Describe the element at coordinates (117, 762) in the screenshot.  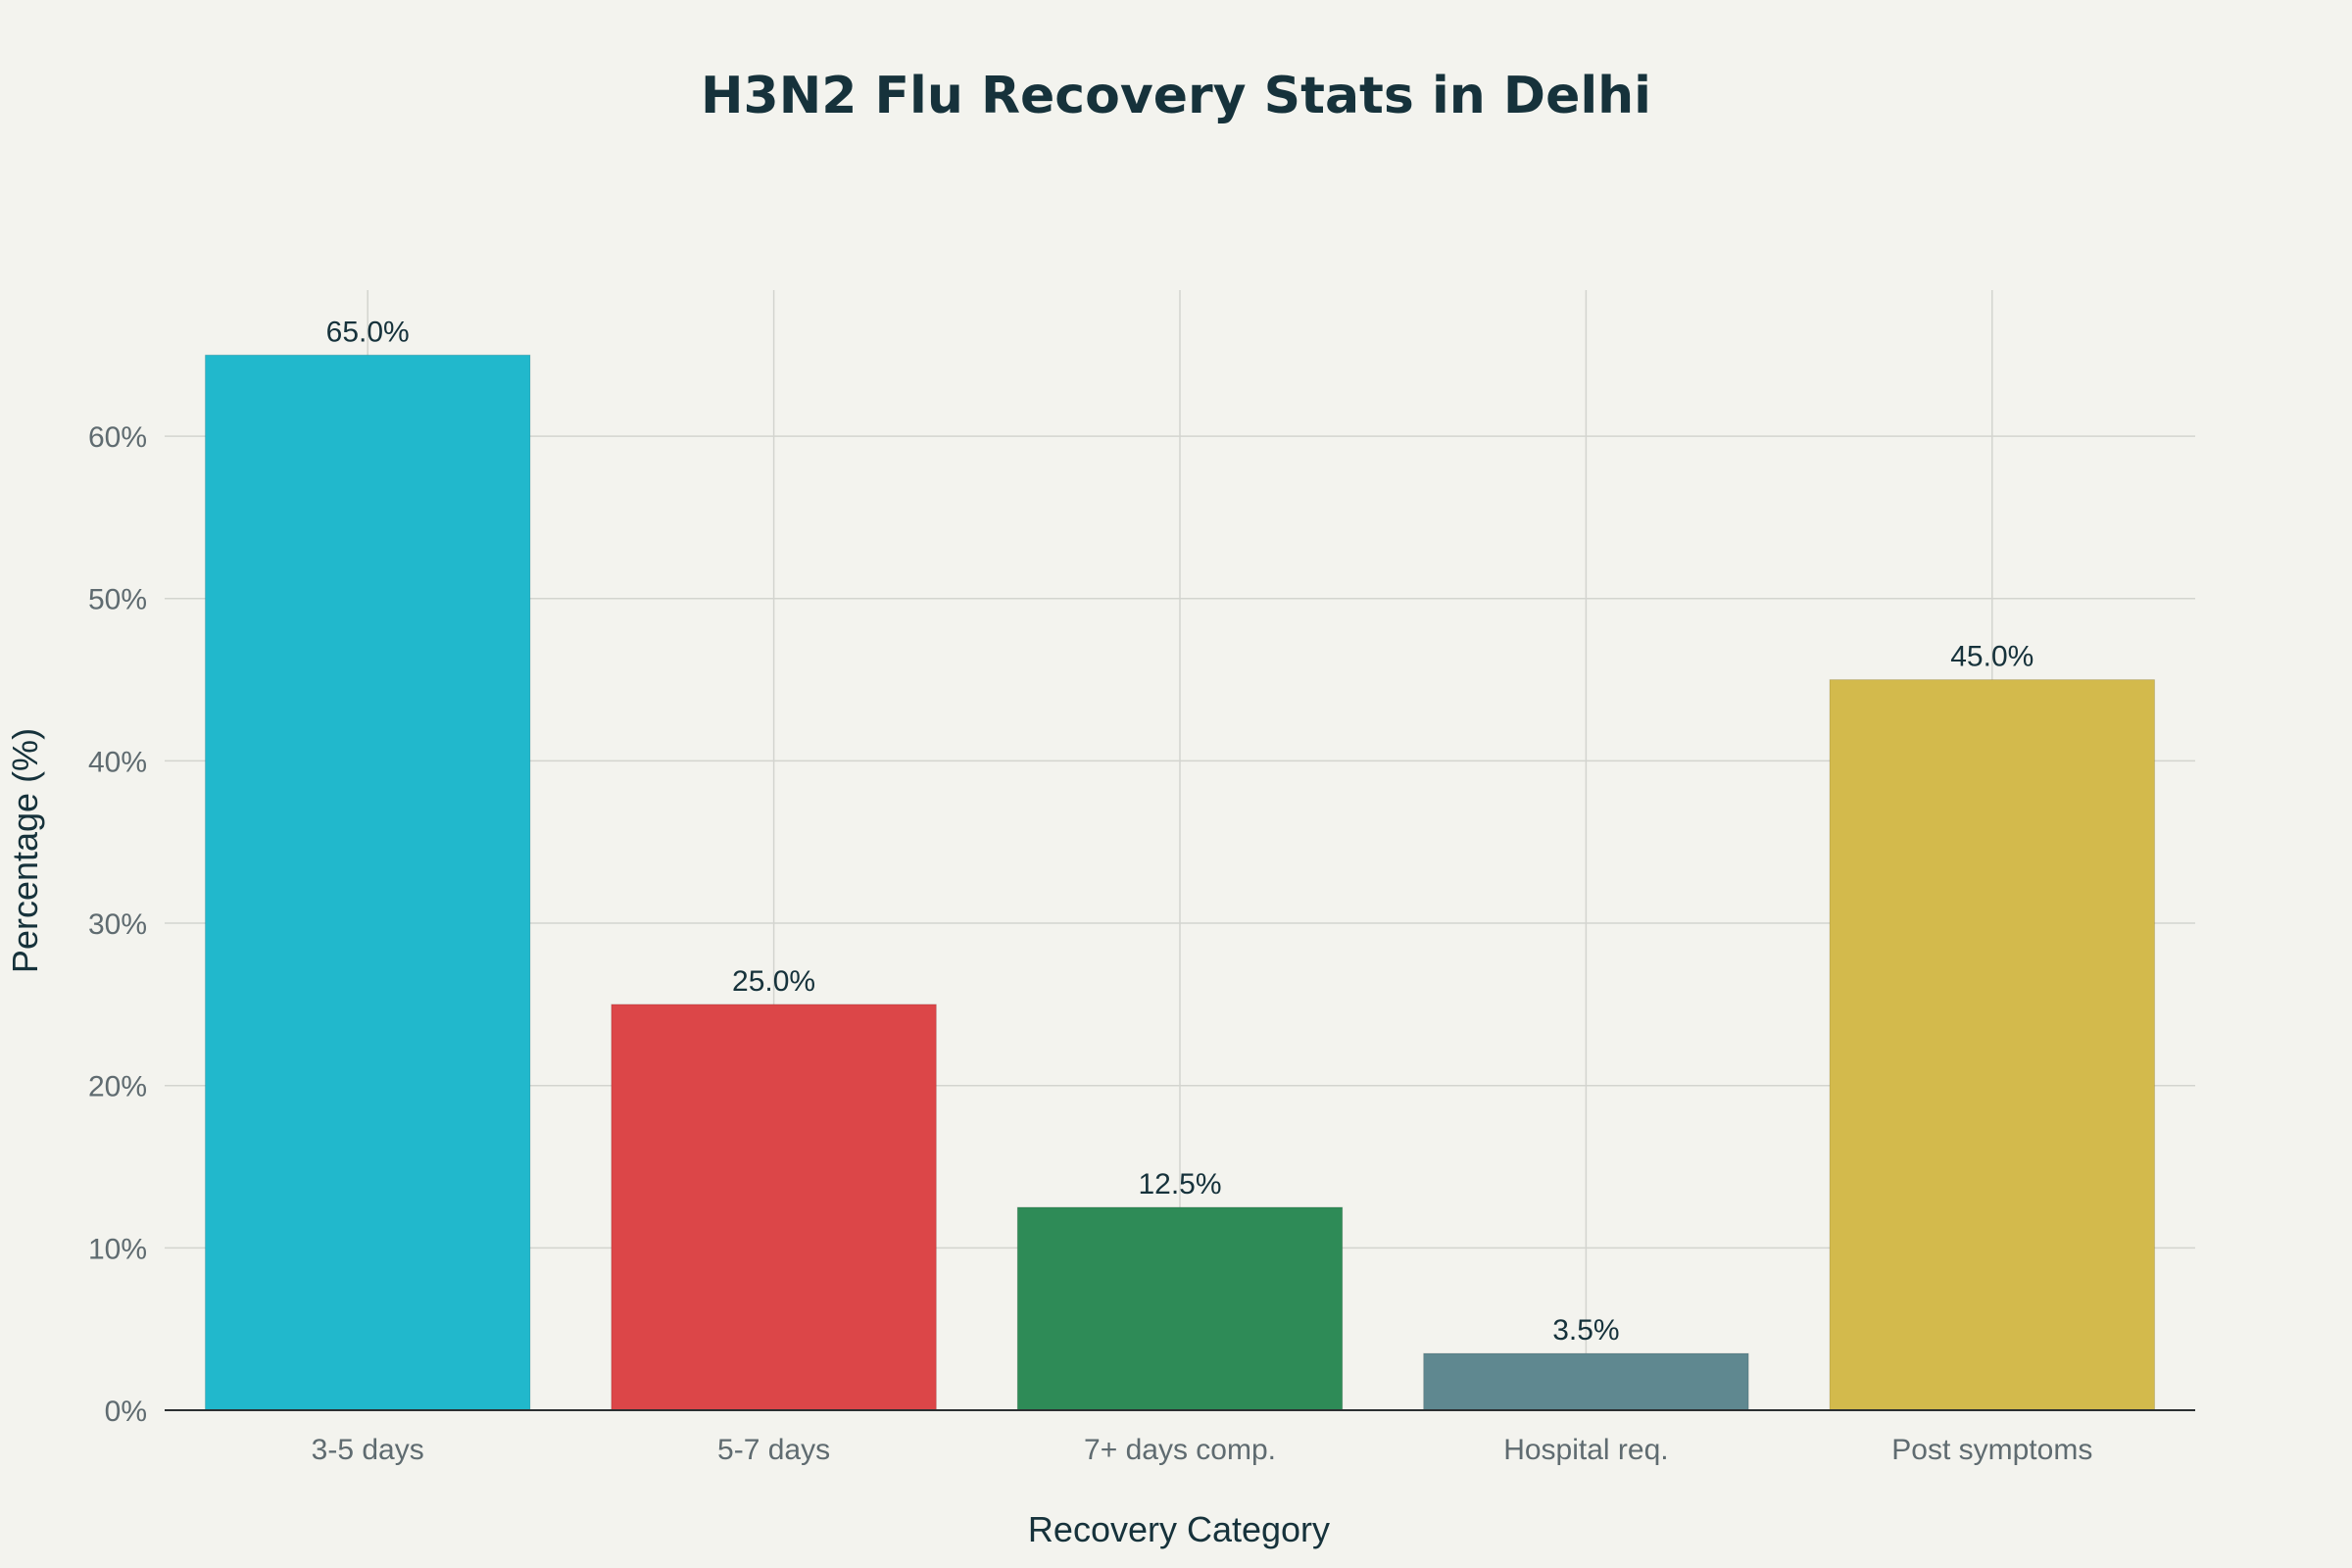
I see `y-tick-label: 40%` at that location.